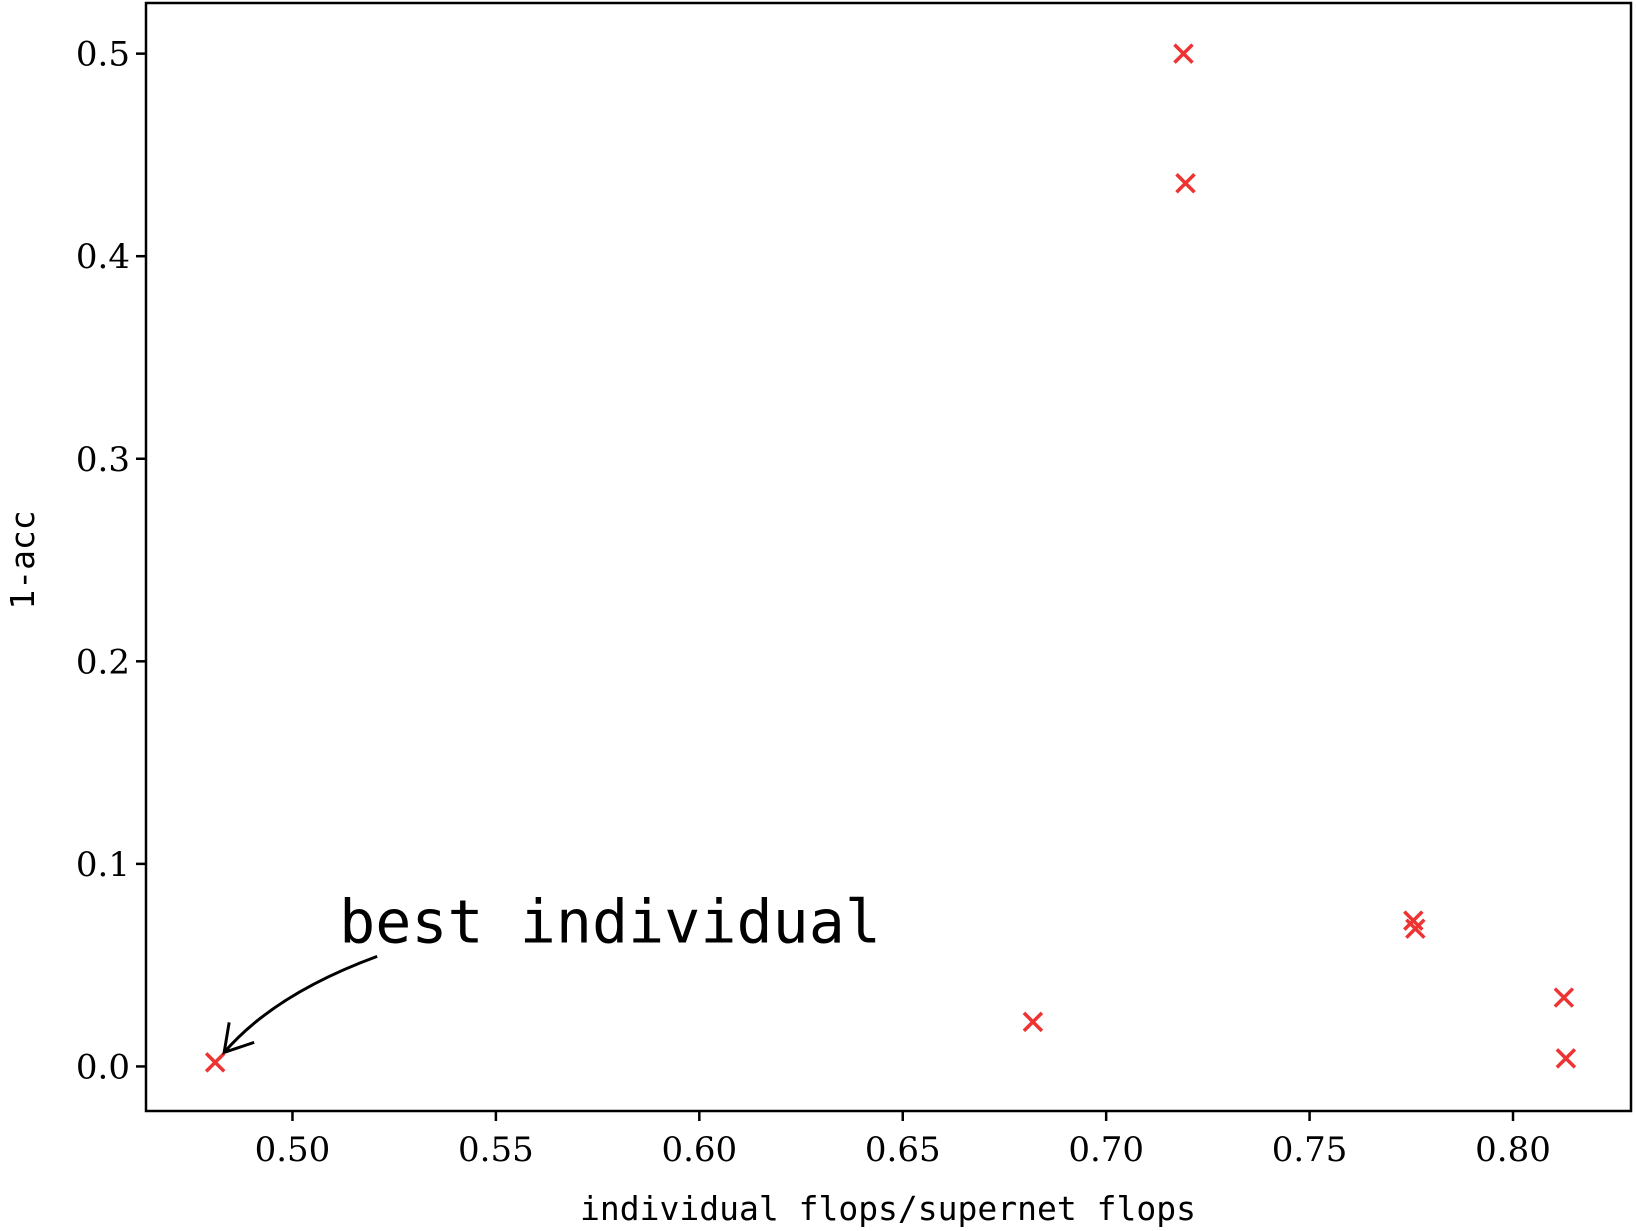 The height and width of the screenshot is (1231, 1636). Describe the element at coordinates (699, 1150) in the screenshot. I see `x-tick-label: 0.60` at that location.